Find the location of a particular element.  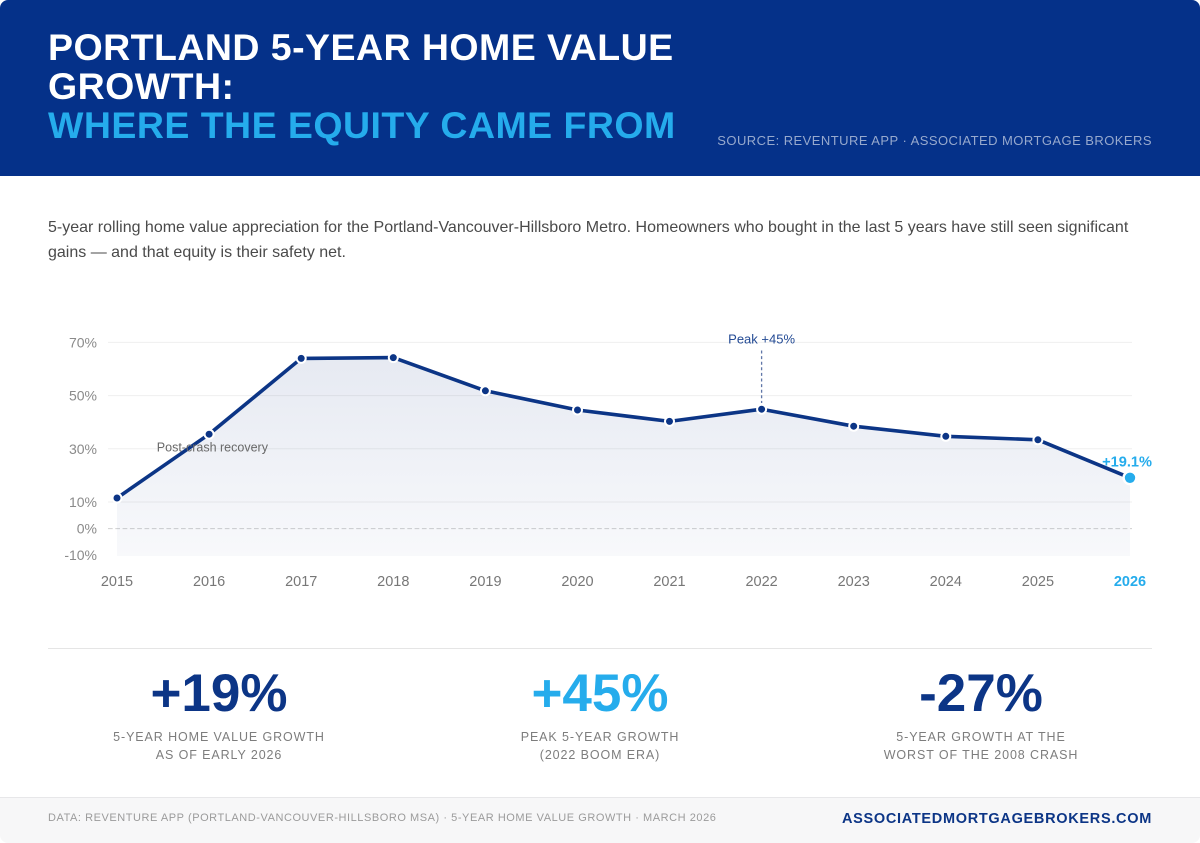

svg-text: Post-crash recovery is located at coordinates (213, 448).